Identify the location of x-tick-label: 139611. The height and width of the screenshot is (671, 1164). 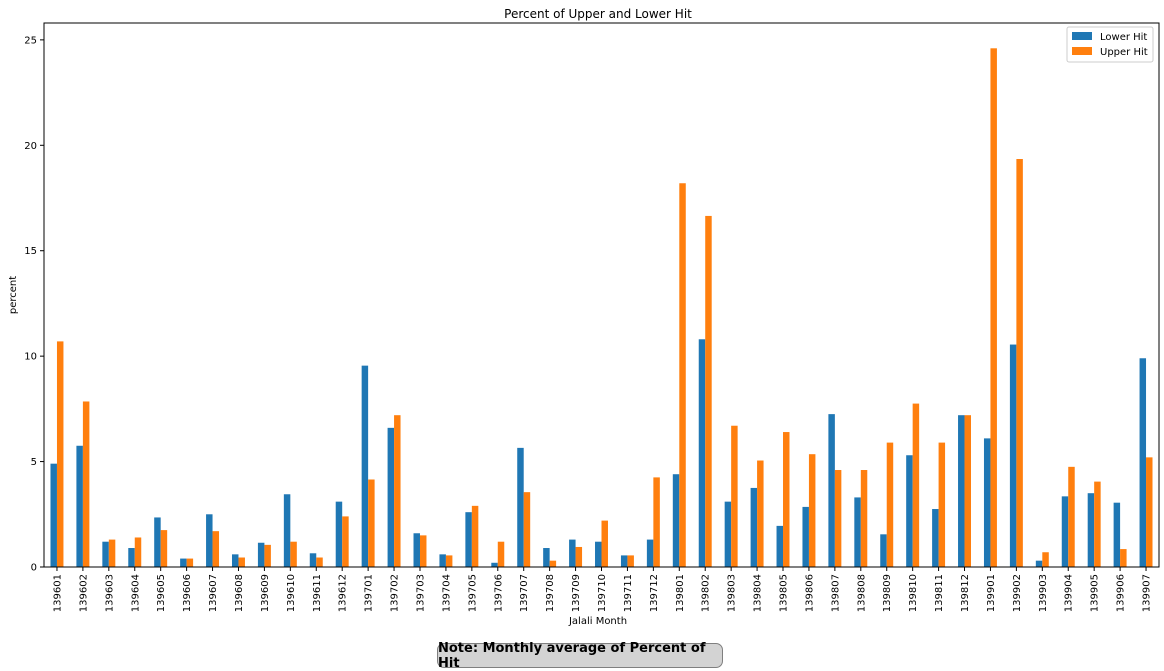
(317, 593).